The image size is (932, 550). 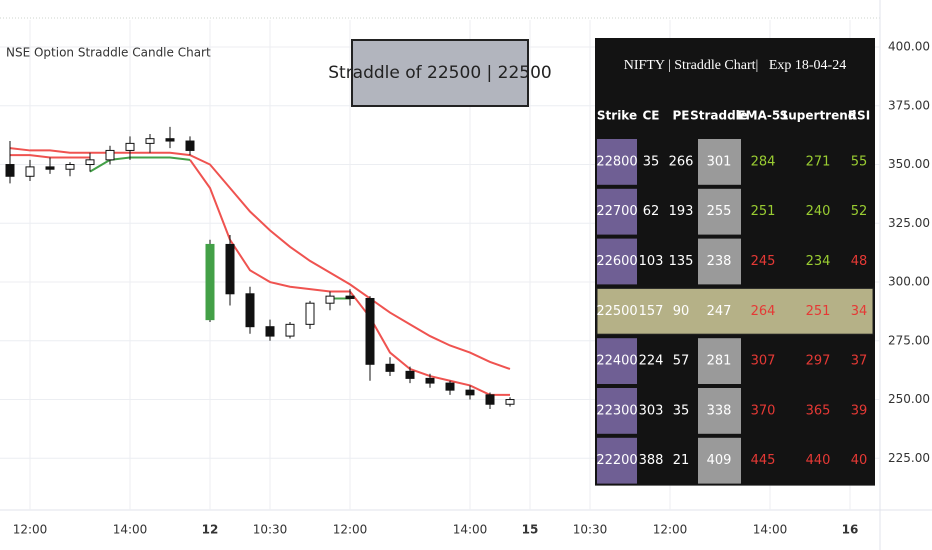 I want to click on table-cell: 409, so click(x=719, y=460).